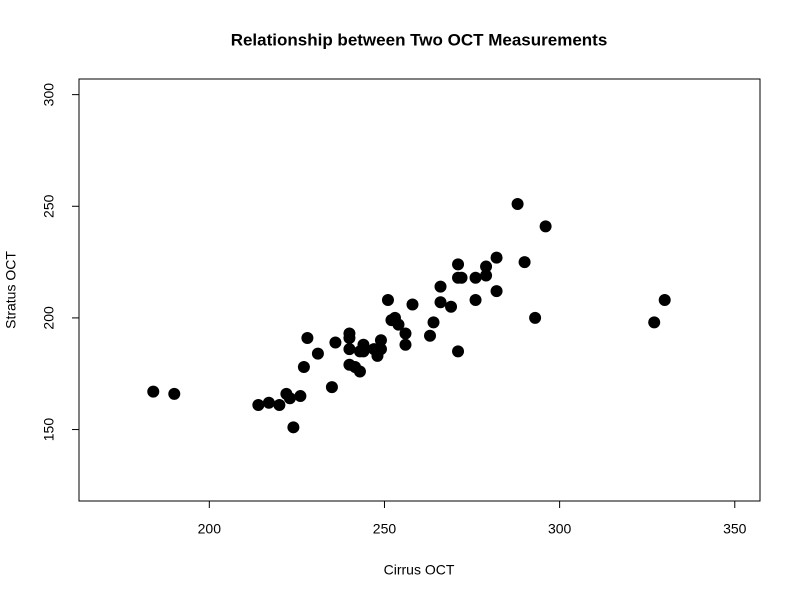 Image resolution: width=800 pixels, height=605 pixels. What do you see at coordinates (560, 529) in the screenshot?
I see `x-tick-label: 300` at bounding box center [560, 529].